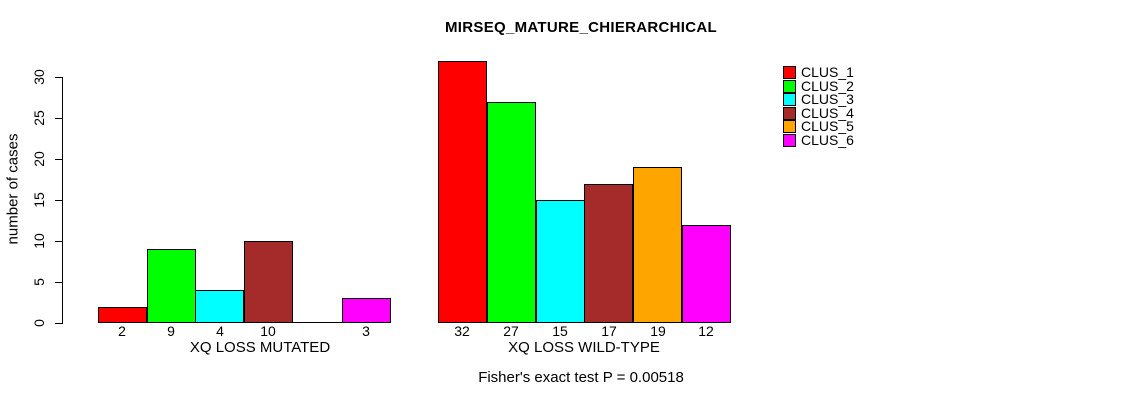 The height and width of the screenshot is (400, 1140). Describe the element at coordinates (39, 323) in the screenshot. I see `y-axis-tick-label: 0` at that location.